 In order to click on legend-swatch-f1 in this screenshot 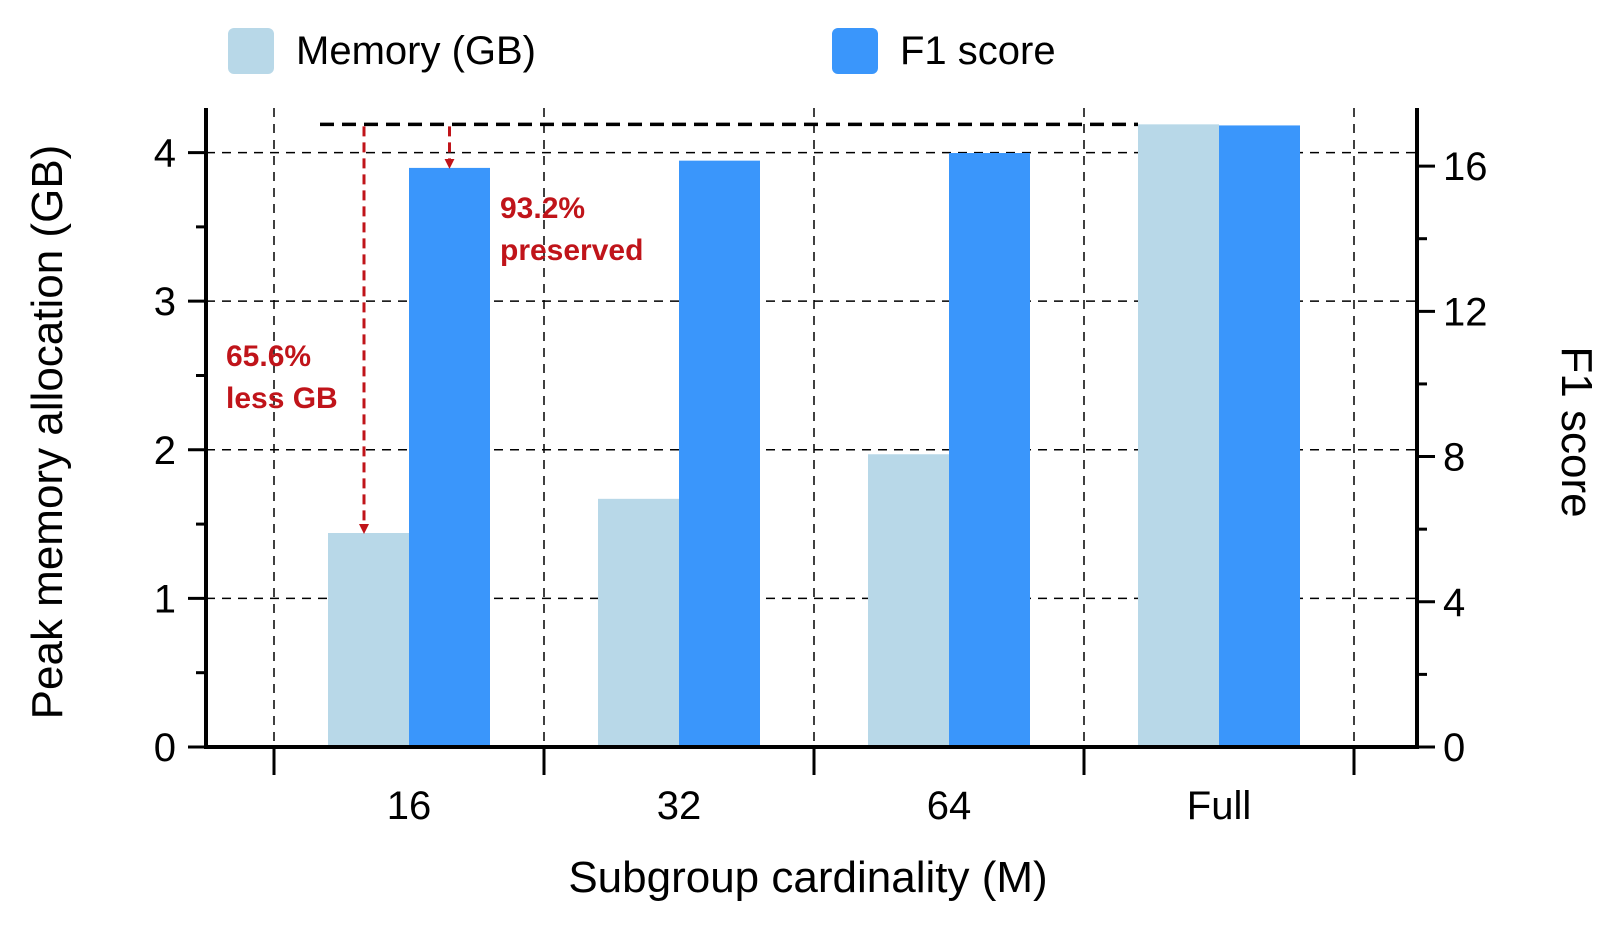, I will do `click(855, 51)`.